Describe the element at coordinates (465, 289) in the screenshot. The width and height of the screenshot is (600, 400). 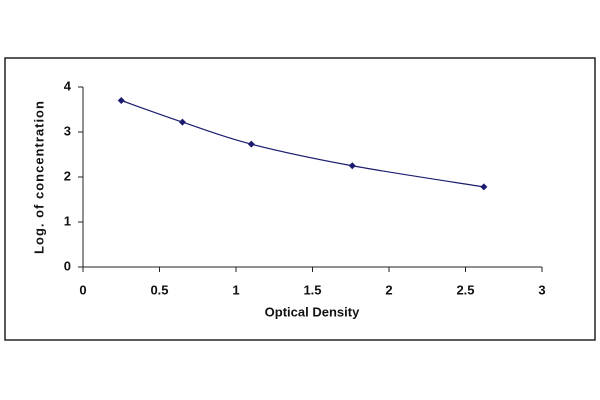
I see `x-tick-label: 2.5` at that location.